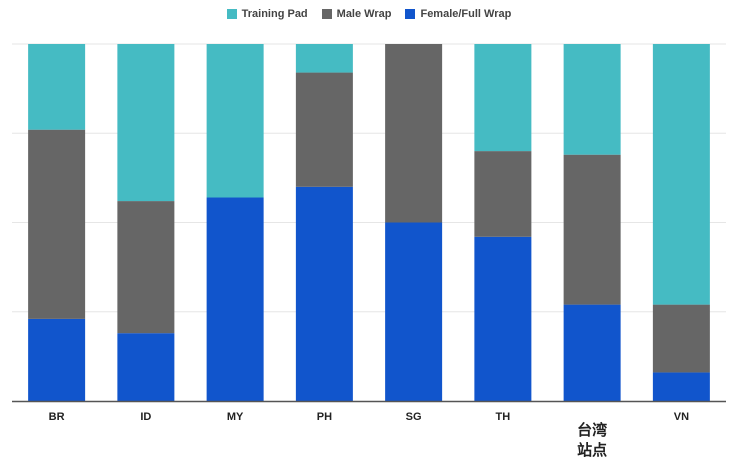  I want to click on legend-label: Male Wrap, so click(364, 14).